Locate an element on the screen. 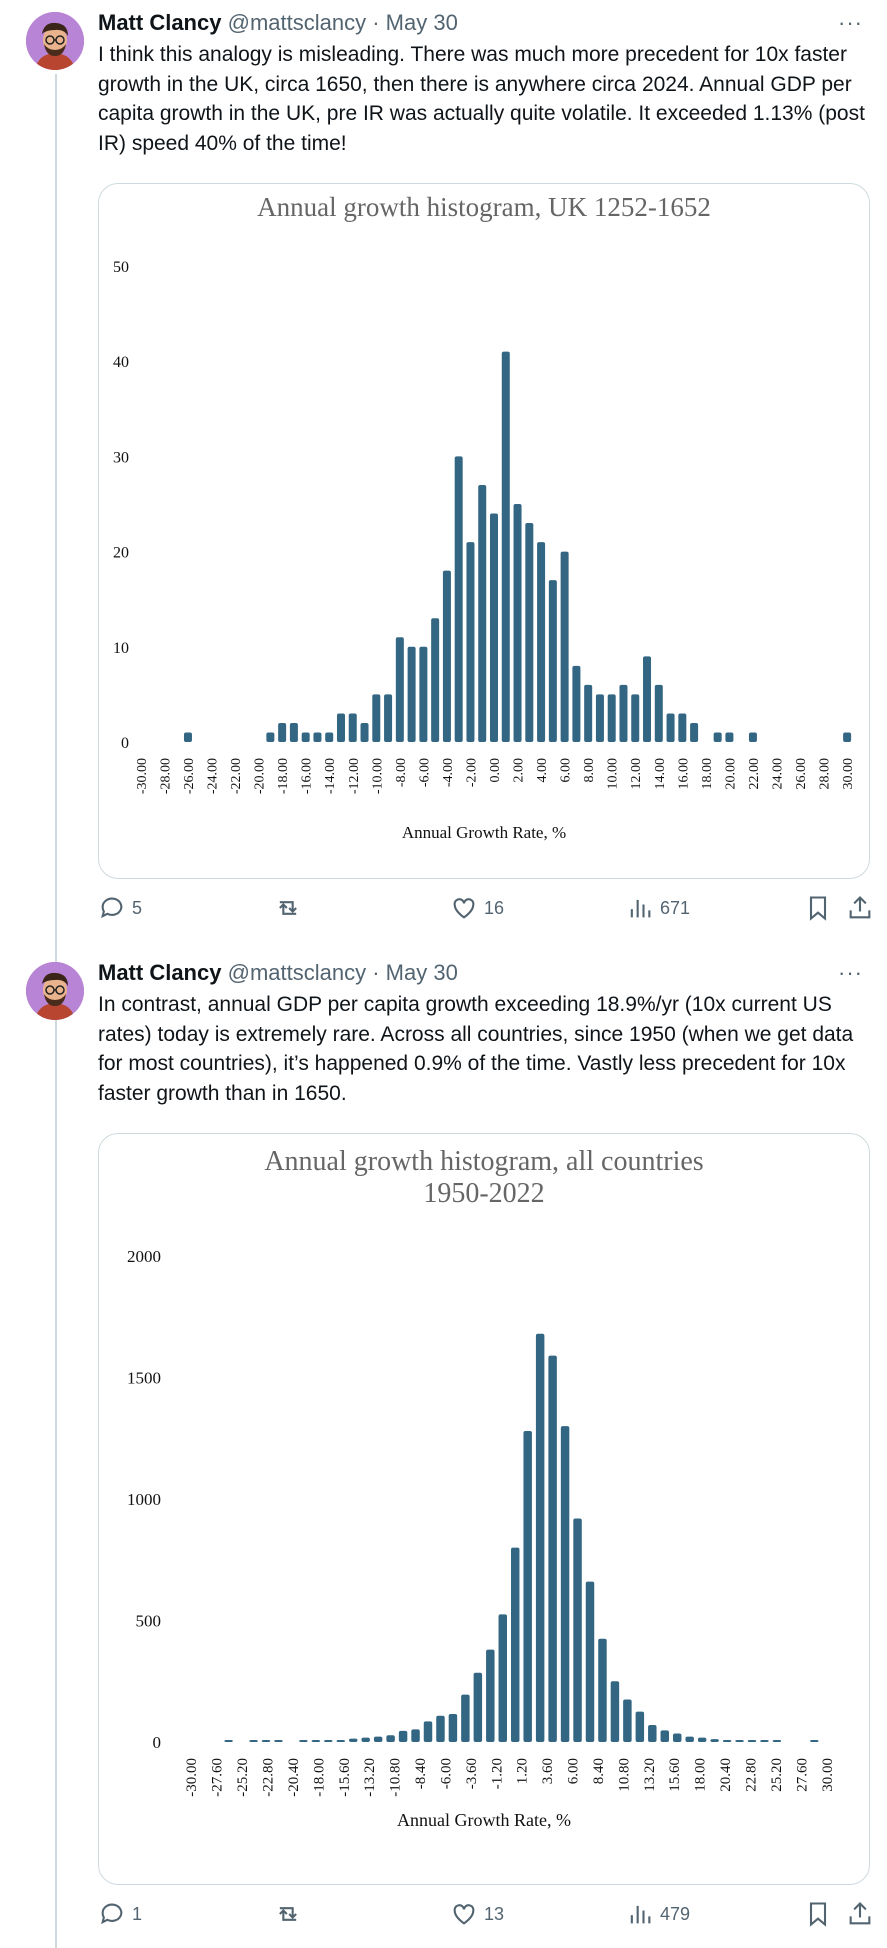 The width and height of the screenshot is (887, 1948). y-tick-label: 50 is located at coordinates (121, 267).